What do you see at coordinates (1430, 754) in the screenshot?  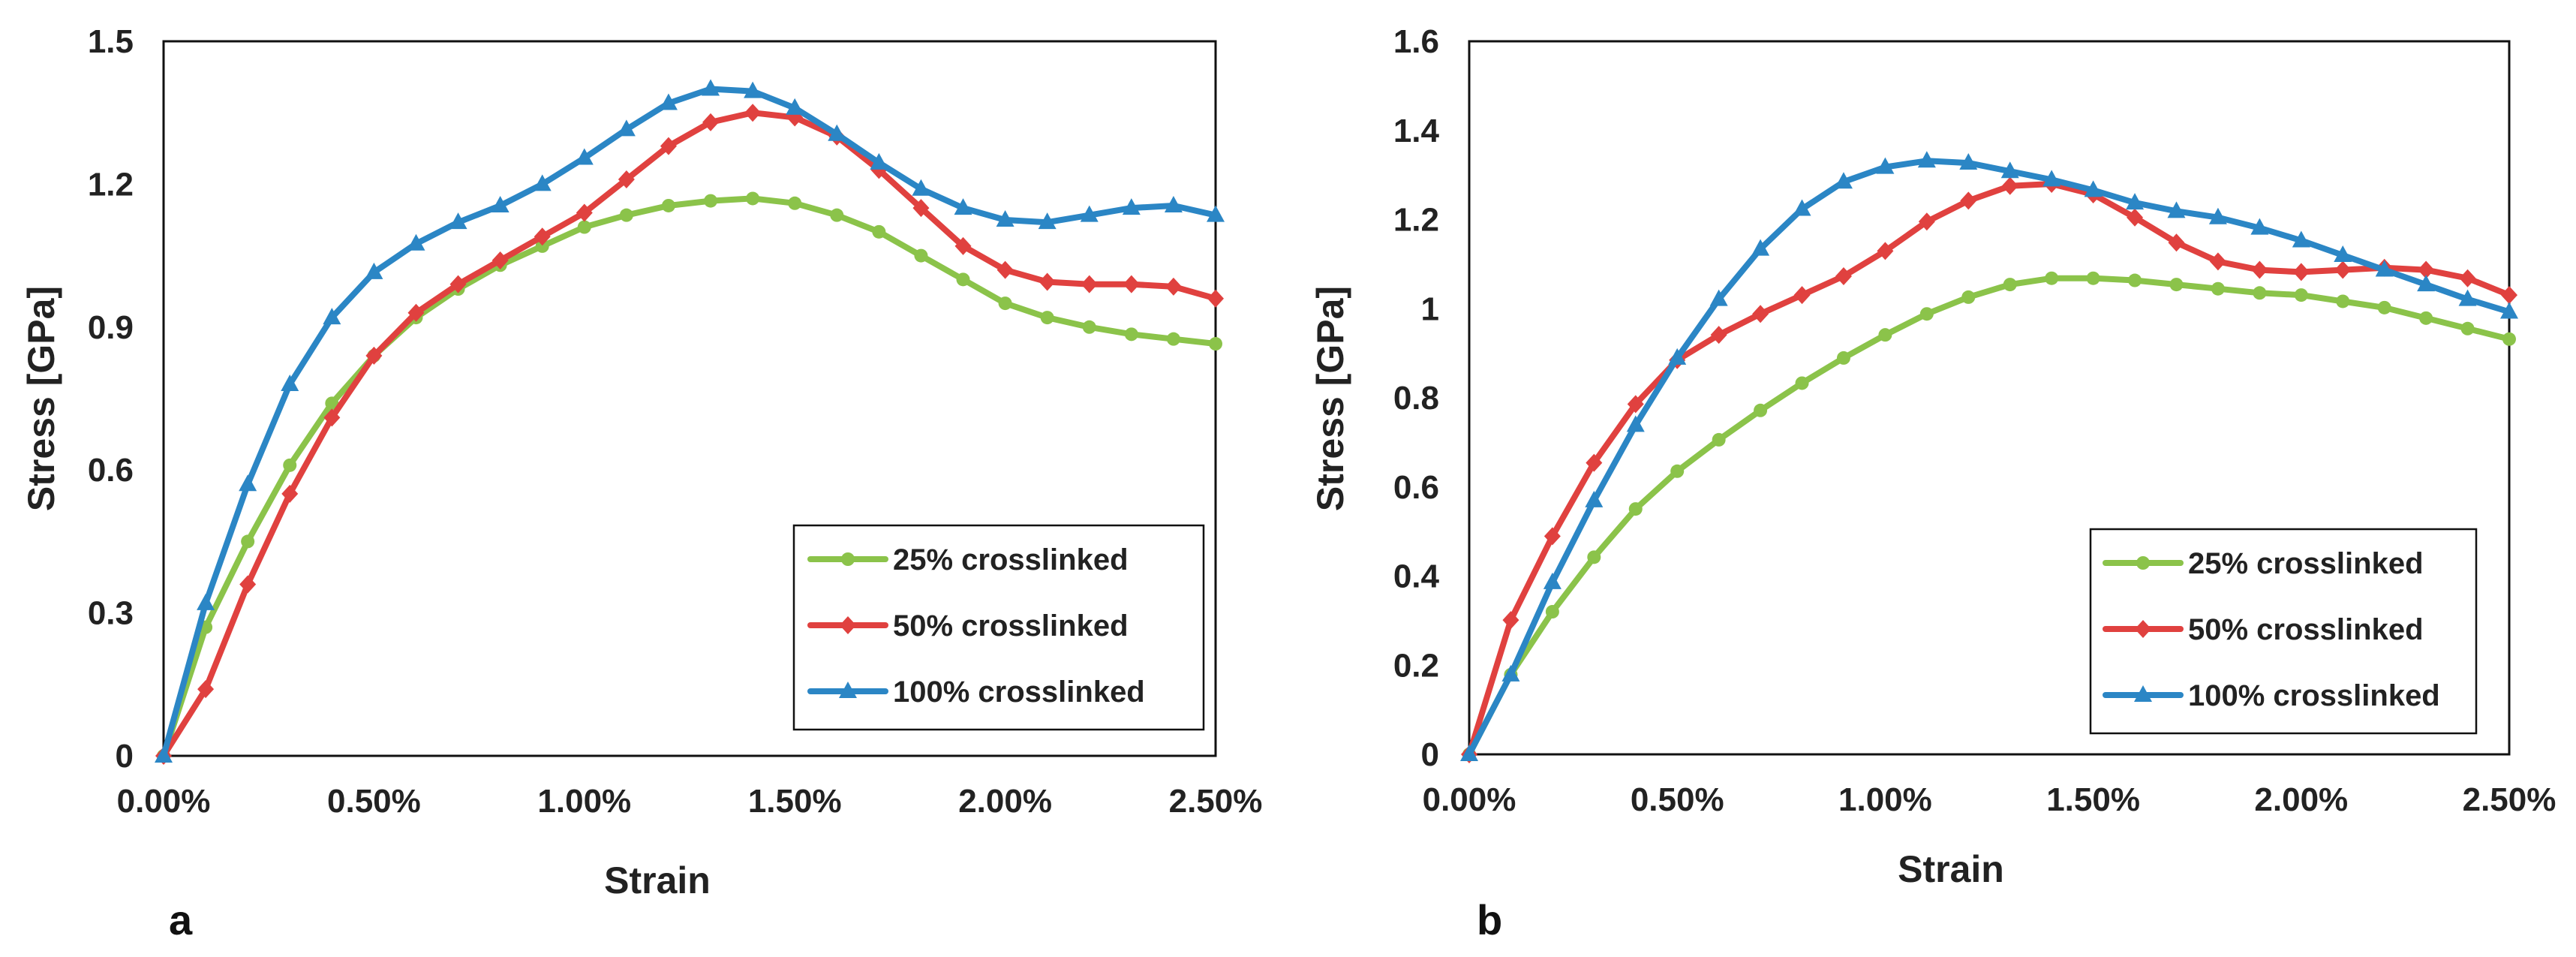 I see `y-tick-label-b: 0` at bounding box center [1430, 754].